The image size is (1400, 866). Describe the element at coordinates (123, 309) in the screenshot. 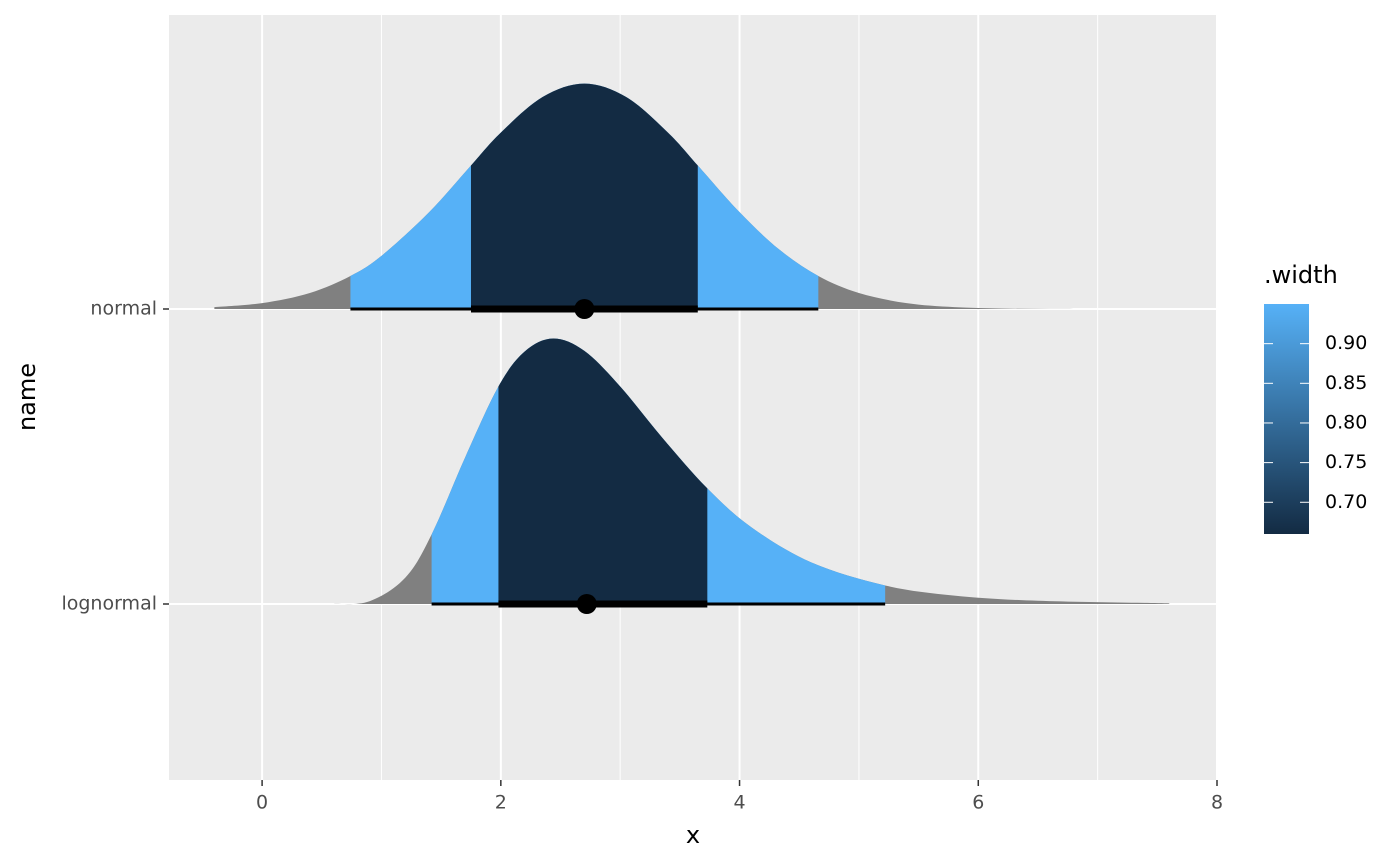

I see `y-tick-label: normal` at that location.